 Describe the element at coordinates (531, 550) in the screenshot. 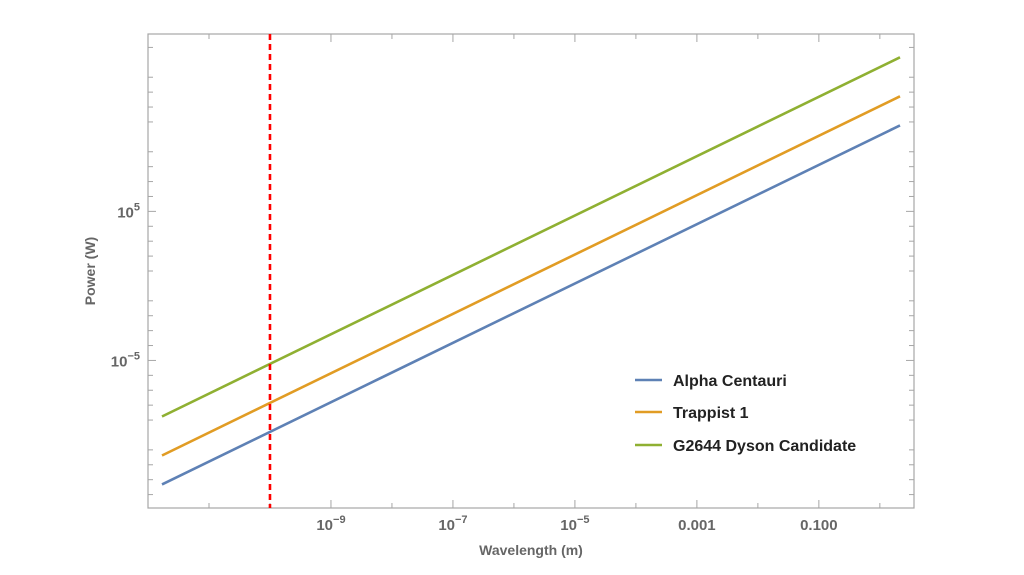

I see `x-axis-title: Wavelength (m)` at that location.